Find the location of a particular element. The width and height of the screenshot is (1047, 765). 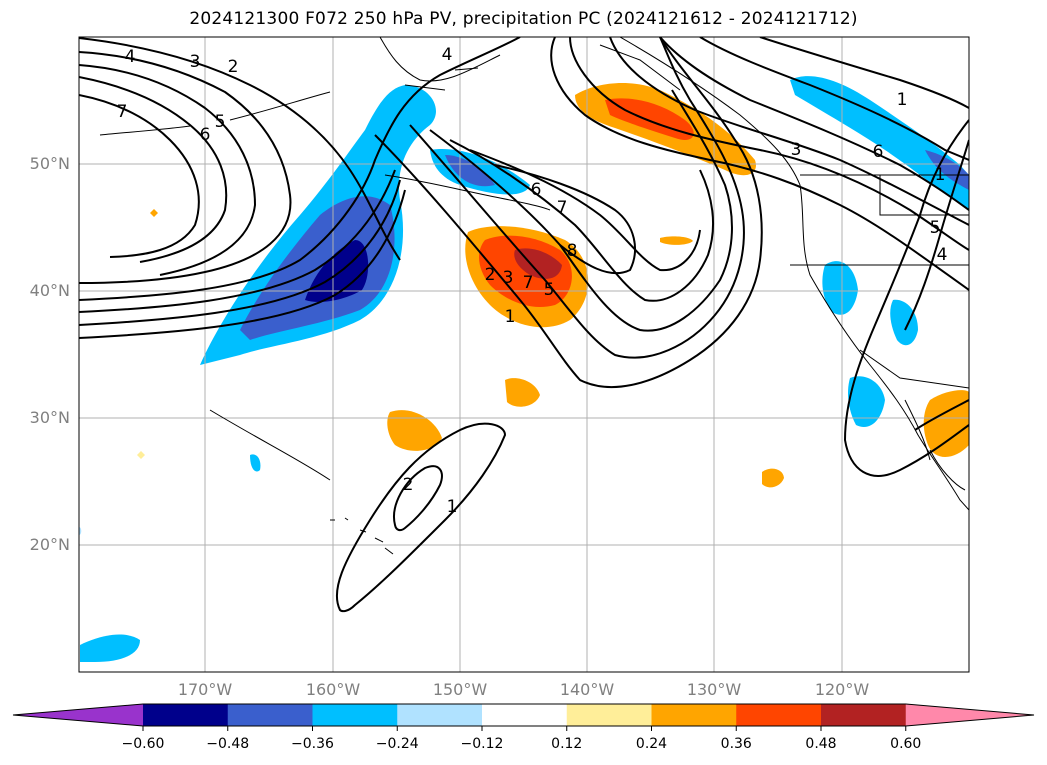

colorbar-tick-label: 0.36 is located at coordinates (736, 744).